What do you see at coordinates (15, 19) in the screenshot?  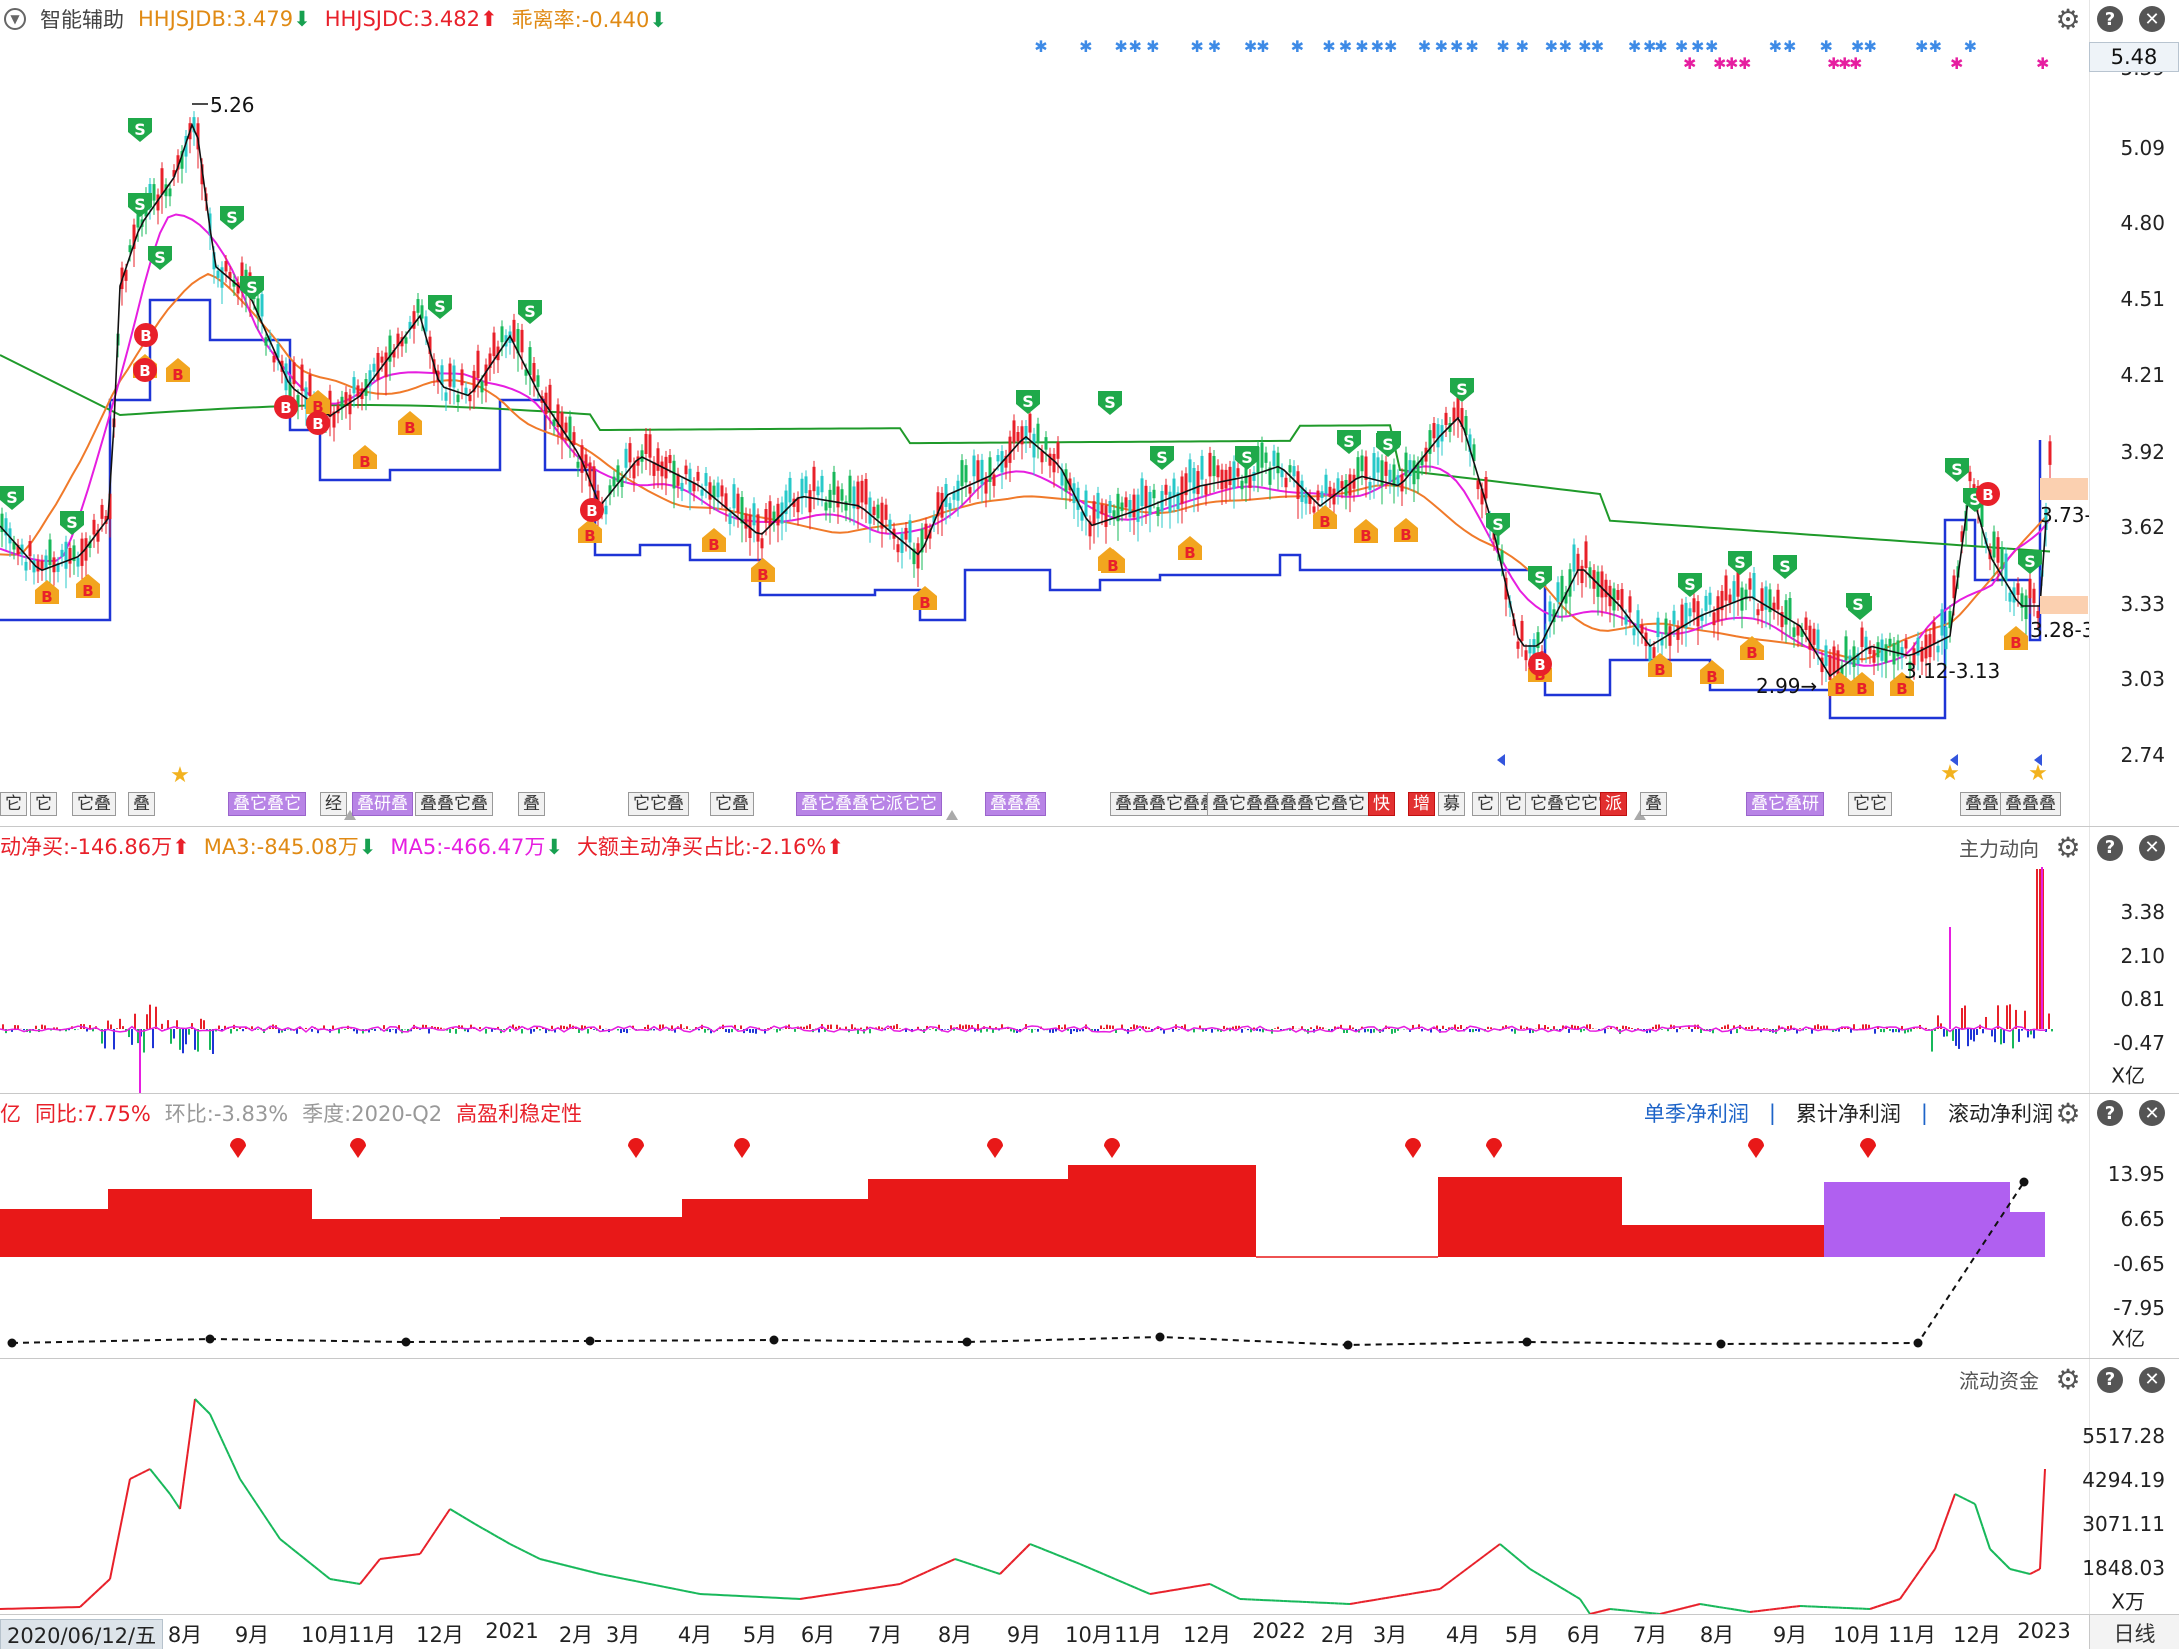 I see `chevron-down-icon: ▼` at bounding box center [15, 19].